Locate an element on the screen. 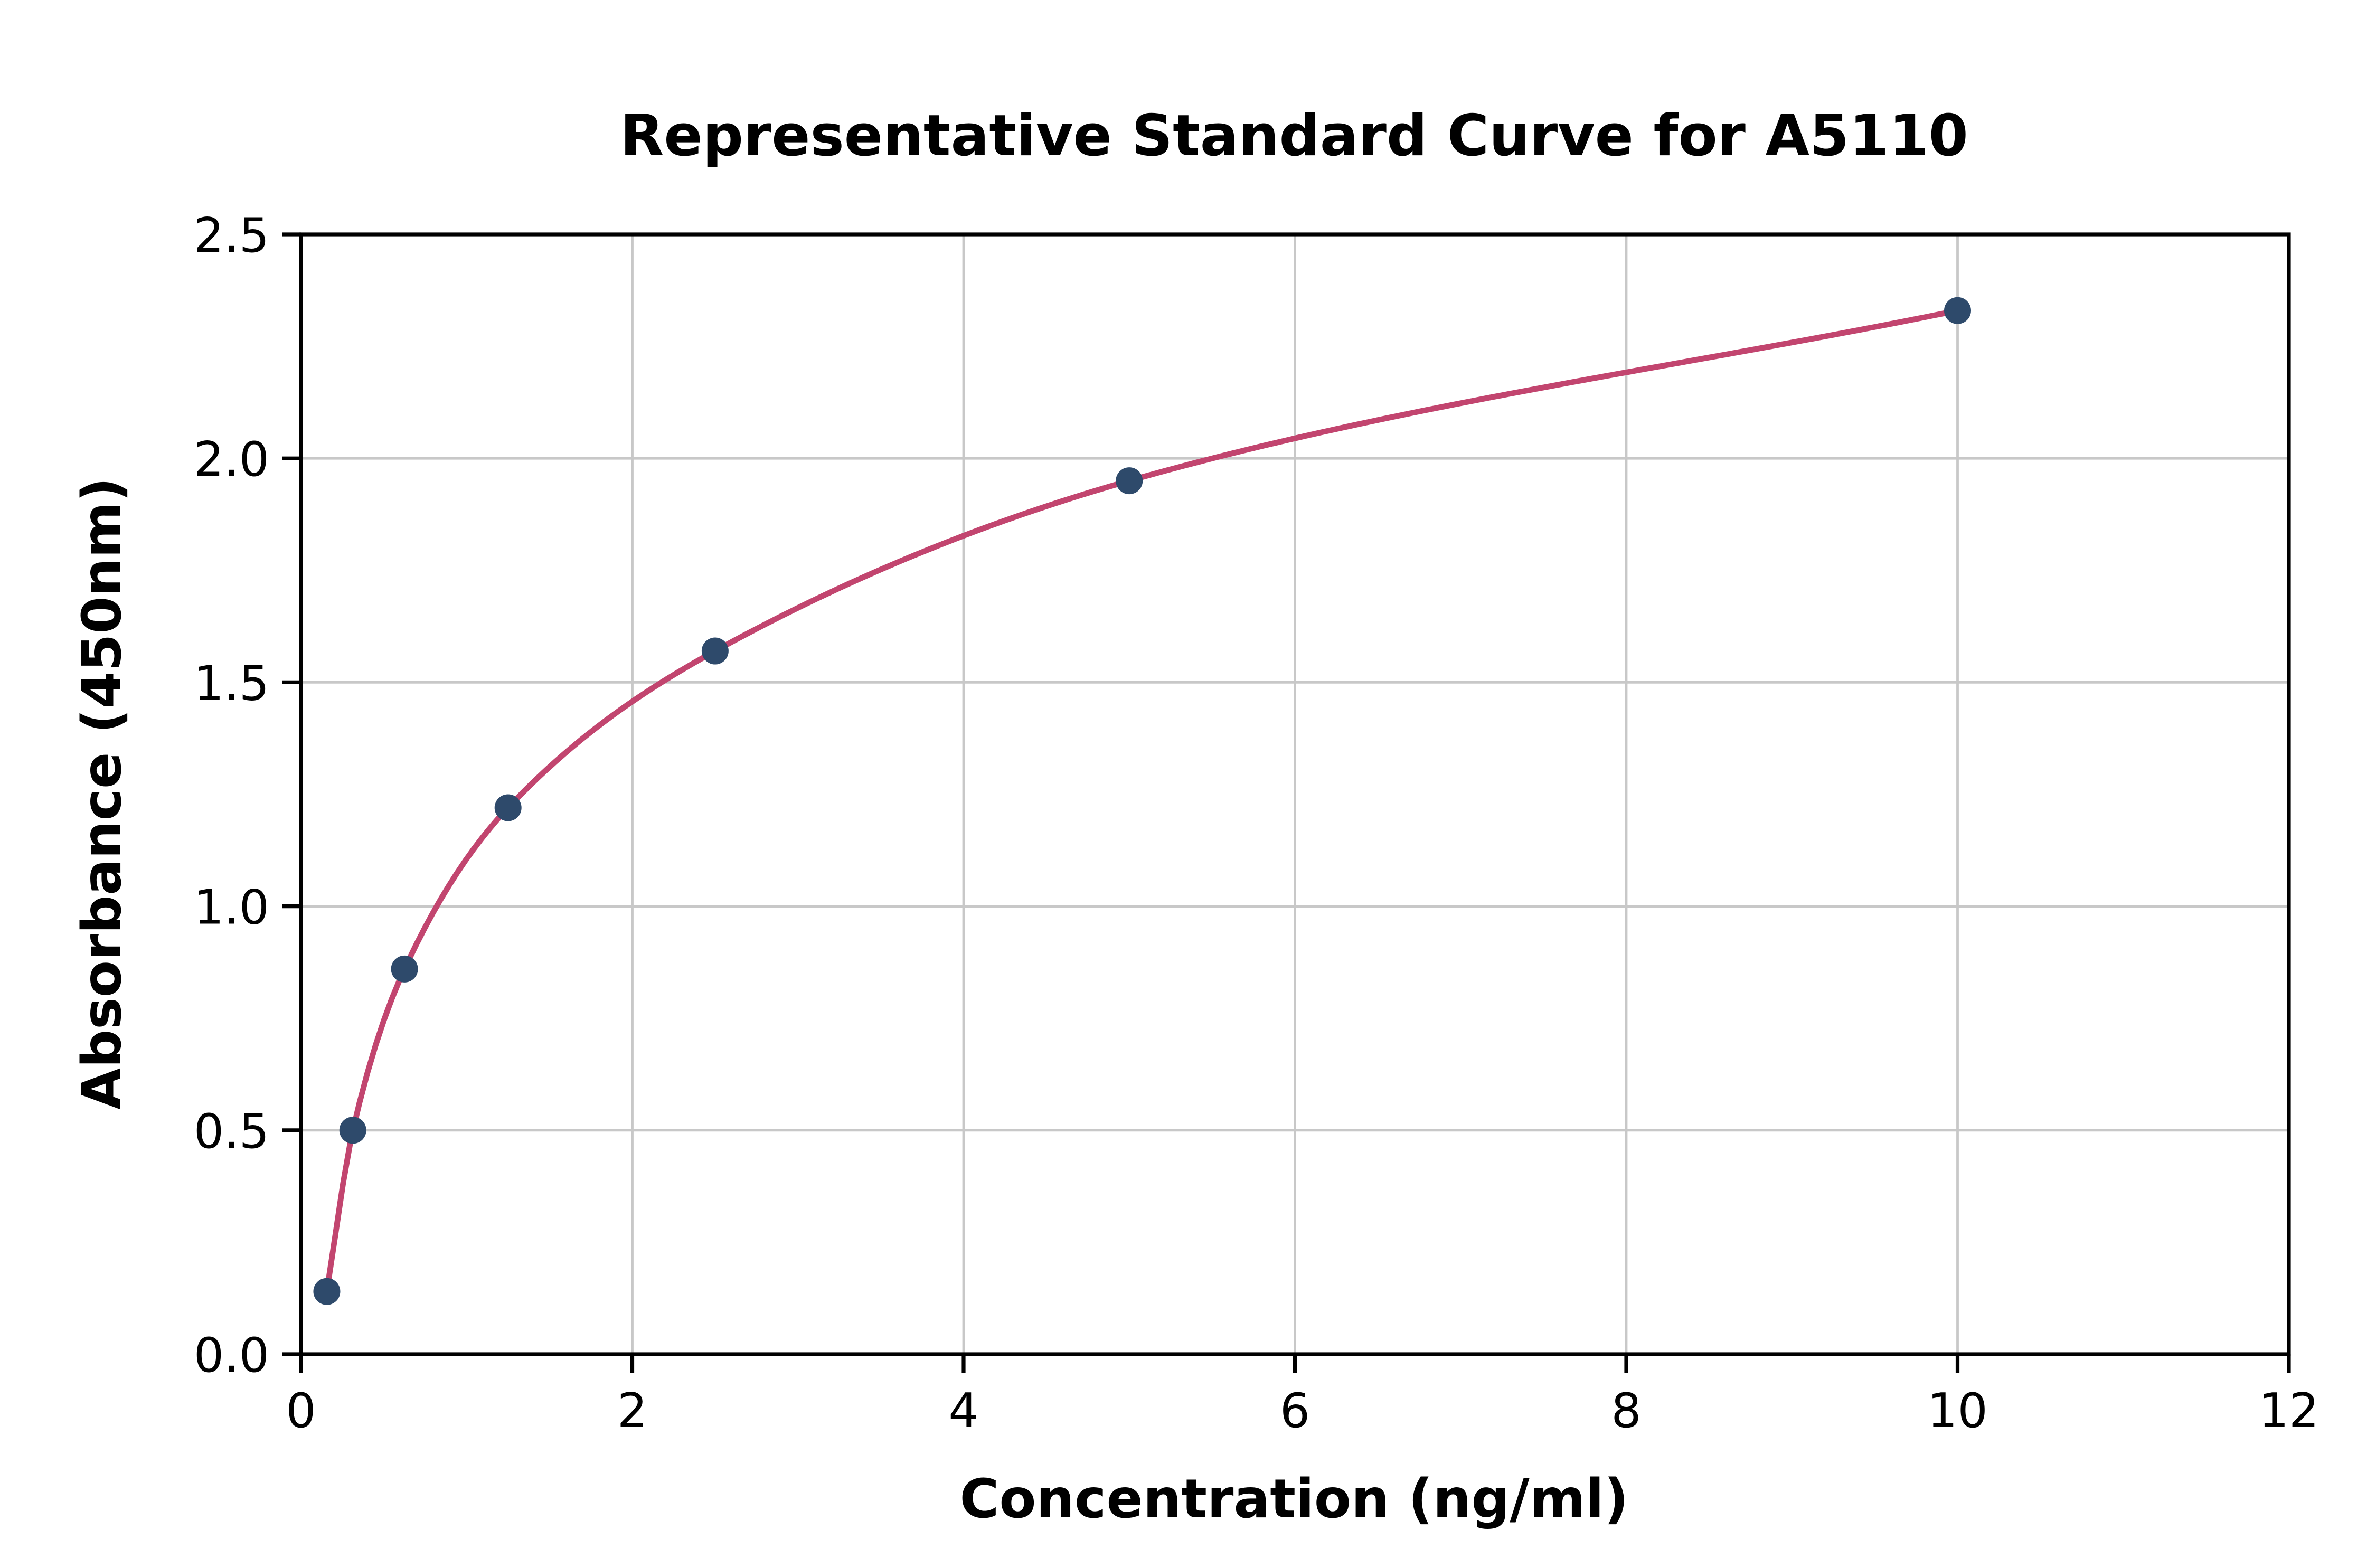 The height and width of the screenshot is (1568, 2376). x-tick-label: 4 is located at coordinates (963, 1411).